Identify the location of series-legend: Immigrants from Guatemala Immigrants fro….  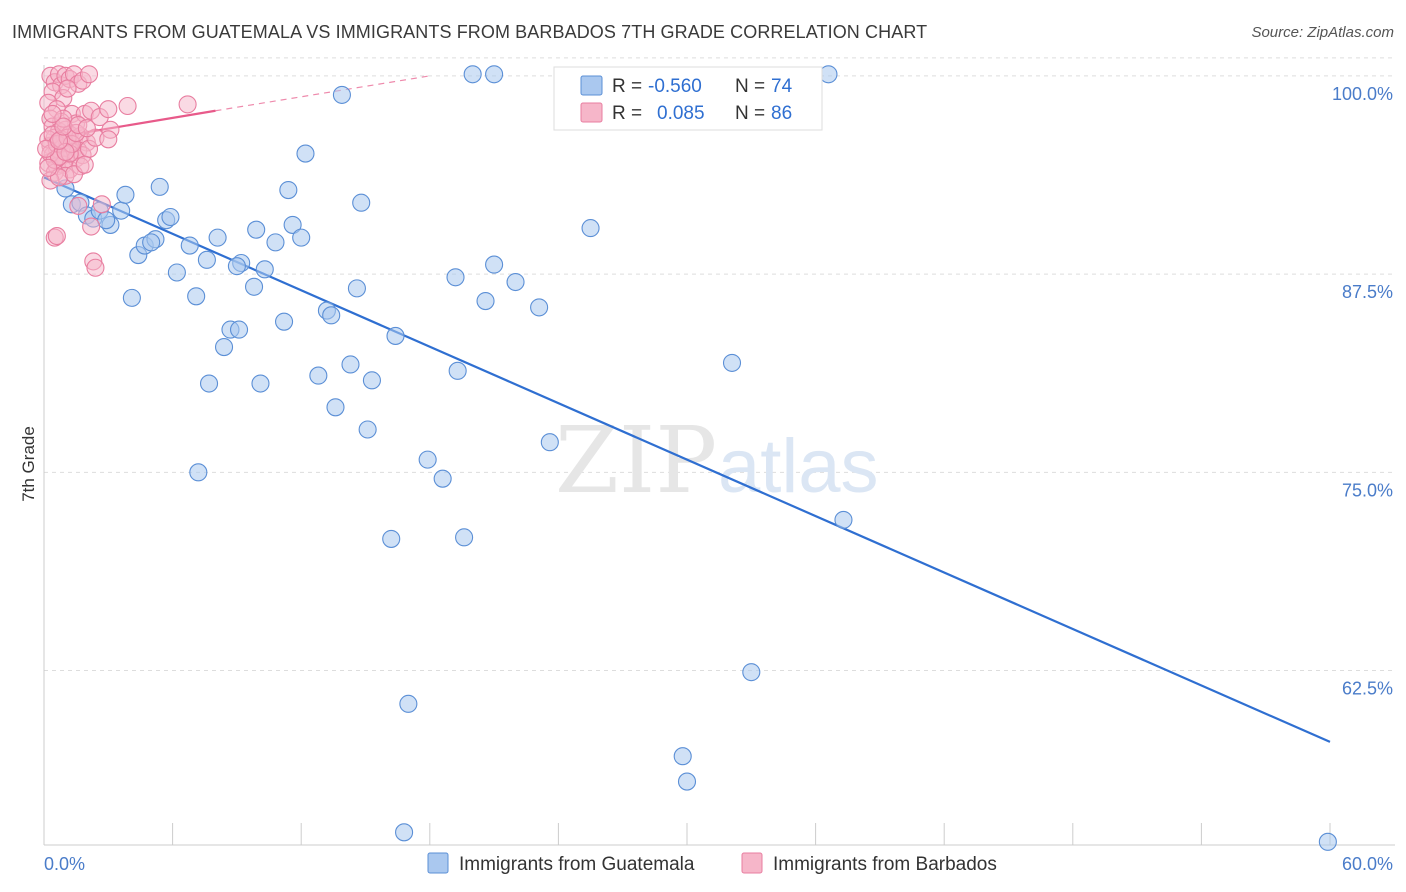
(712, 863).